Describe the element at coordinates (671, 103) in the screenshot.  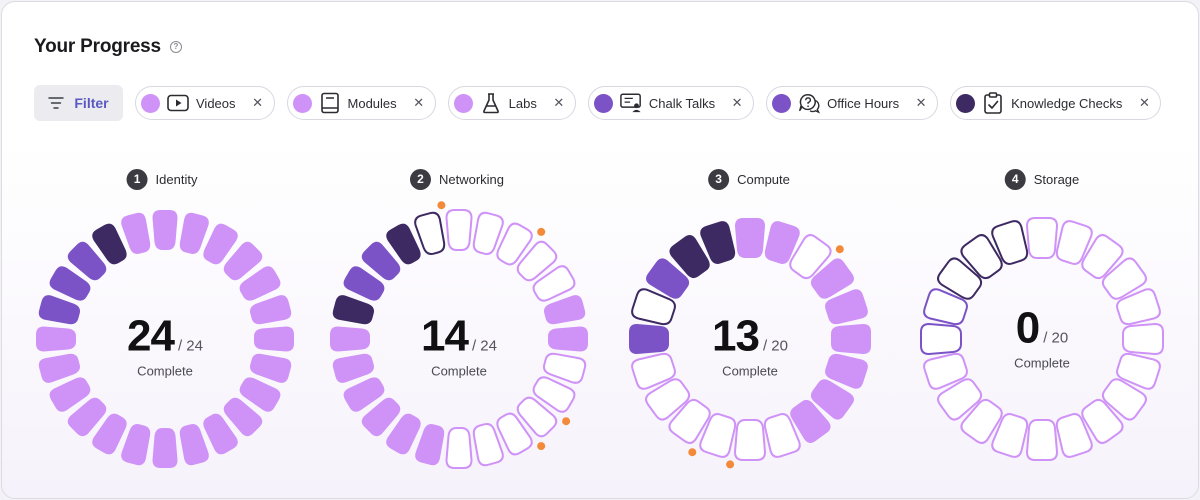
I see `chip-chalk-talks: Chalk Talks ✕` at that location.